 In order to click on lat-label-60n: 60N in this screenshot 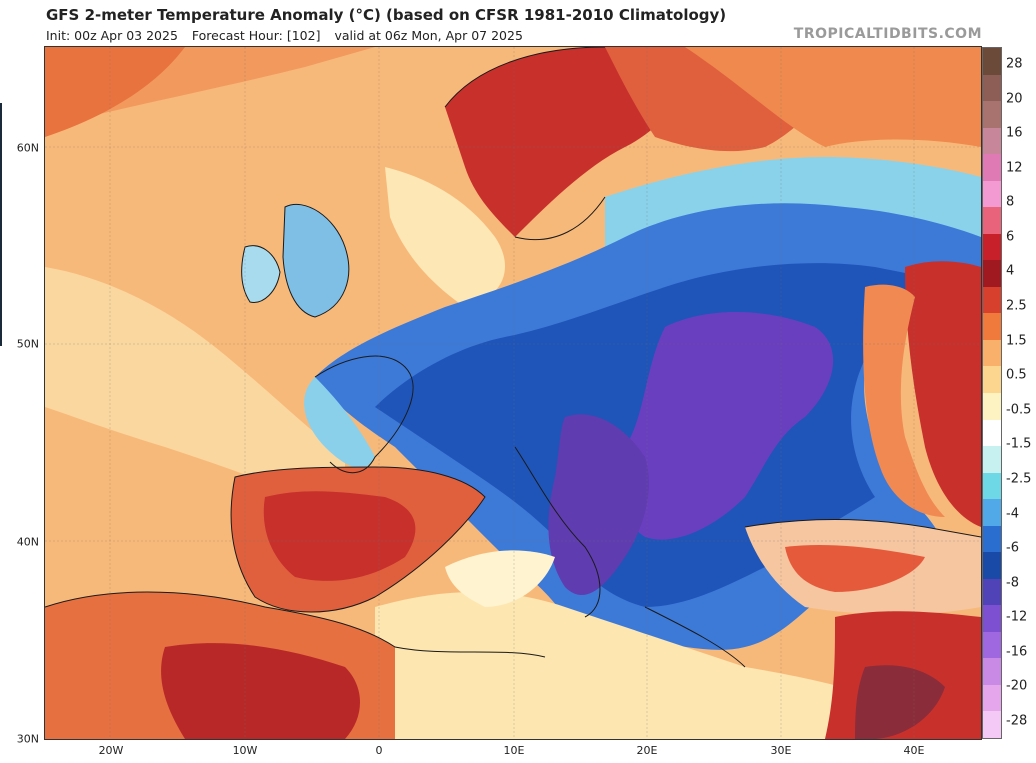, I will do `click(27, 148)`.